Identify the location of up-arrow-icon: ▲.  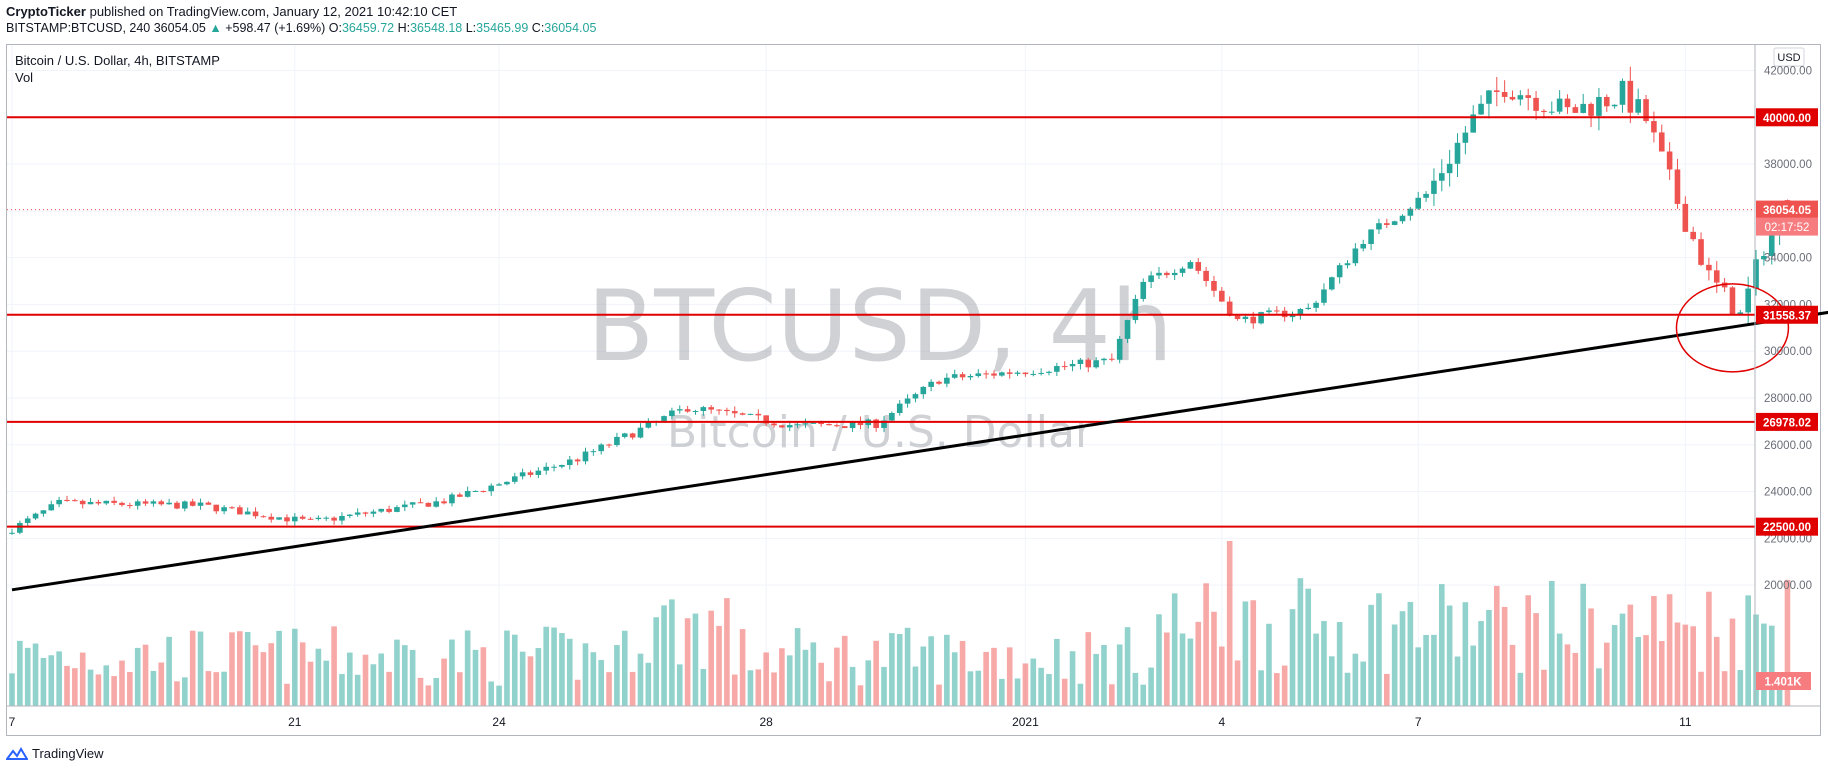
(215, 28).